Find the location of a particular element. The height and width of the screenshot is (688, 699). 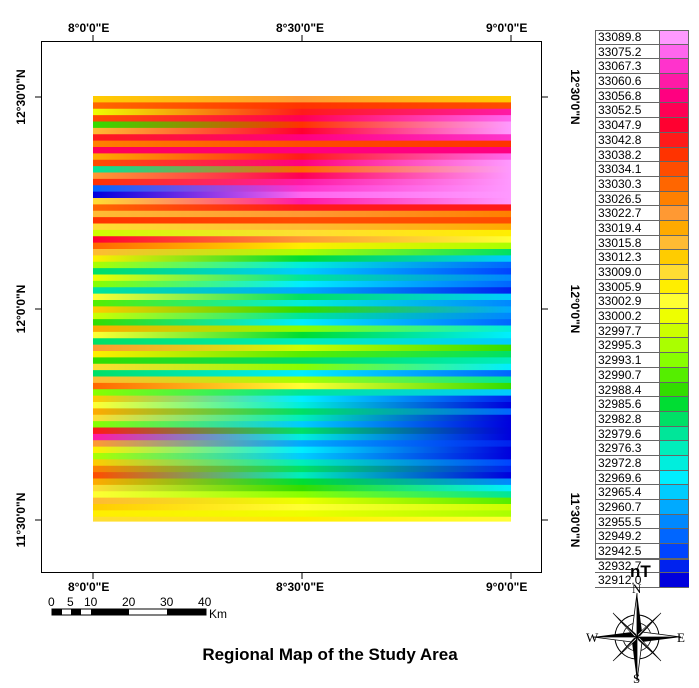

legend-row: 33002.9 is located at coordinates (642, 302).